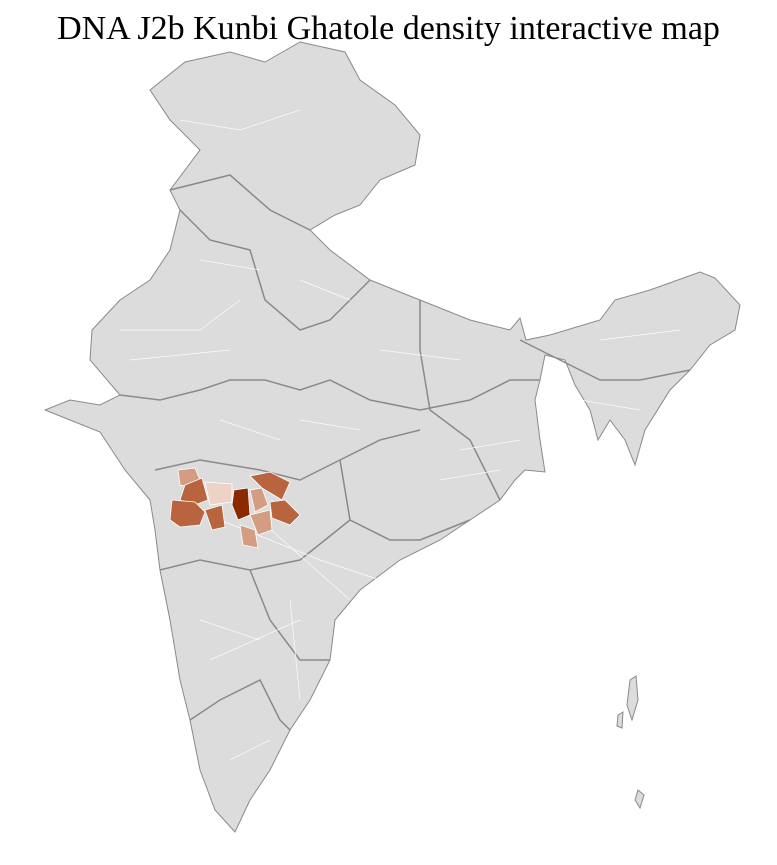  I want to click on highlighted-districts, so click(235, 508).